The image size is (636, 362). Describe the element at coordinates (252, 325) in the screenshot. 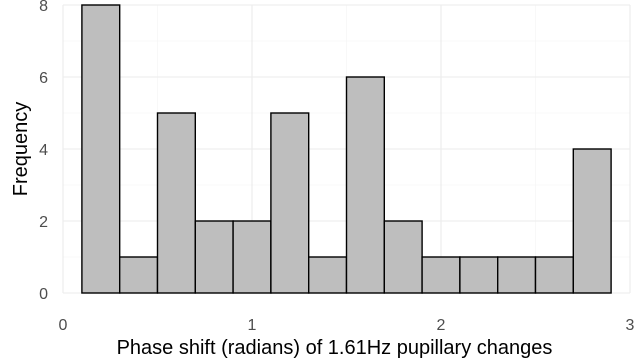

I see `x-tick-label: 1` at that location.